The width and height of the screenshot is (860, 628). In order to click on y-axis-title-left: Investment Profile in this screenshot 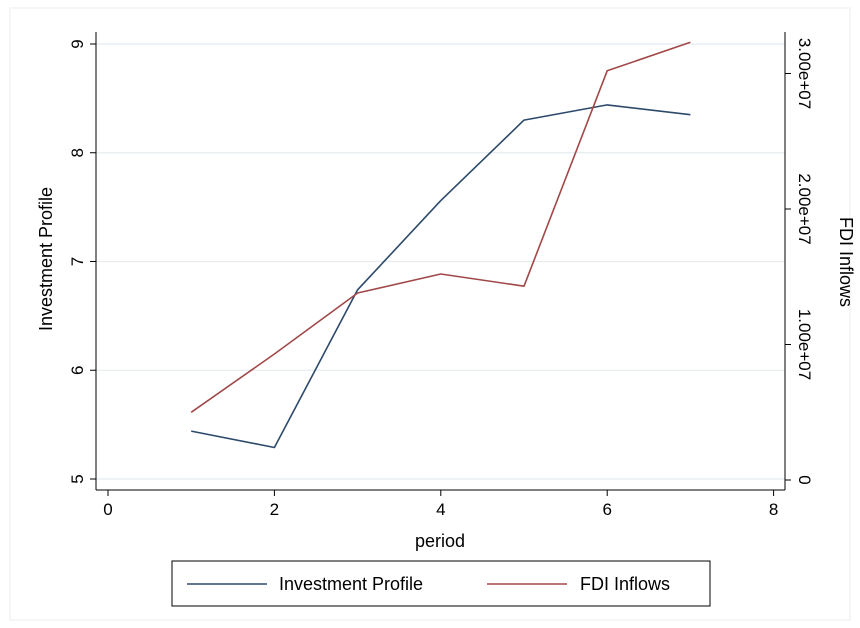, I will do `click(46, 259)`.